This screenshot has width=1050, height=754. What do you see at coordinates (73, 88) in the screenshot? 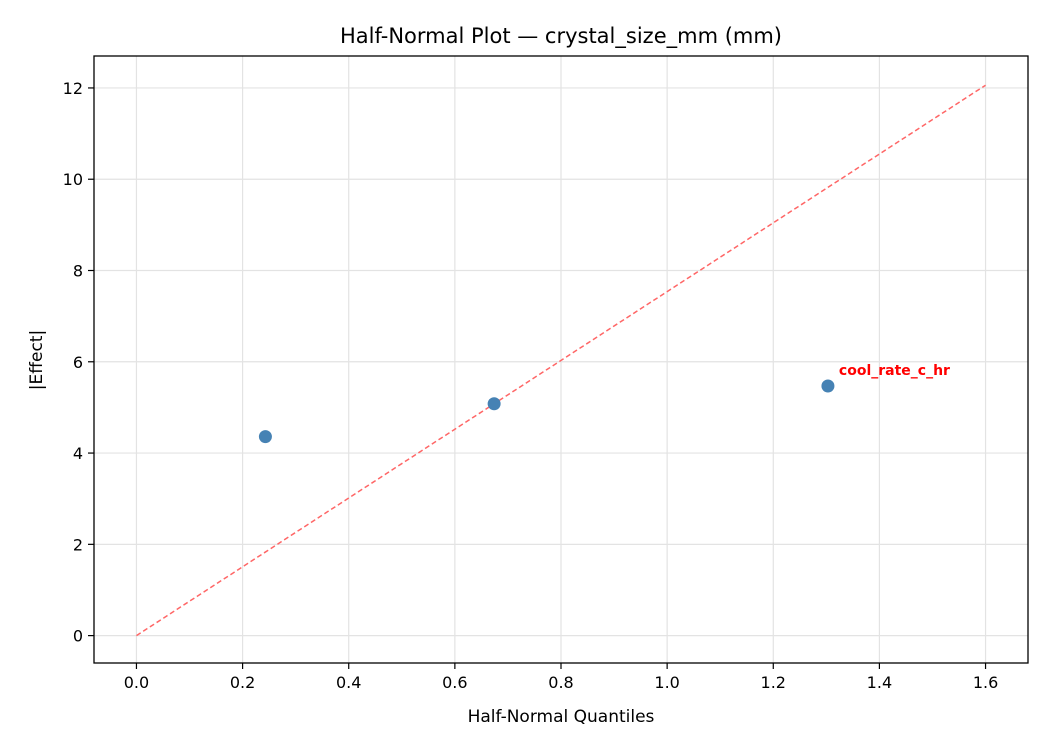
I see `y-tick-label: 12` at bounding box center [73, 88].